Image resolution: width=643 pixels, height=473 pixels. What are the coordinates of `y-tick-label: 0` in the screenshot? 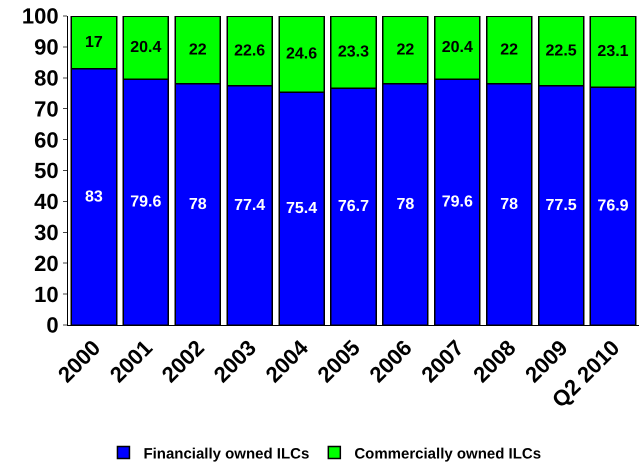 It's located at (52, 325).